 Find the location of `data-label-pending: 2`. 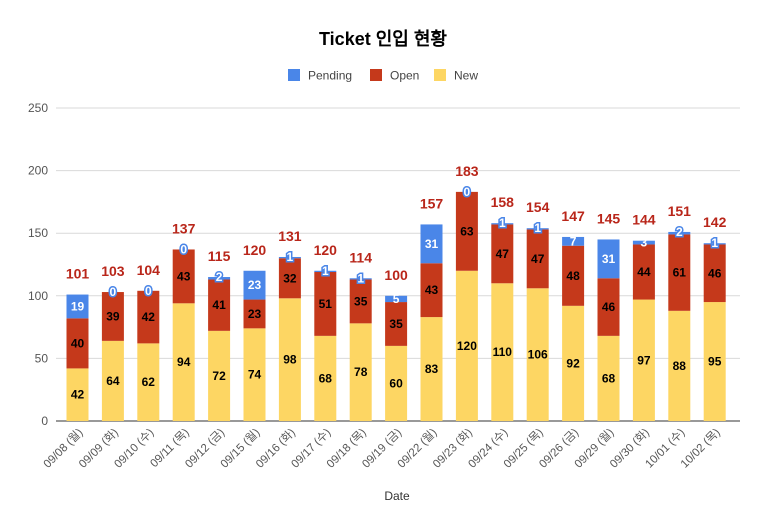

data-label-pending: 2 is located at coordinates (219, 277).